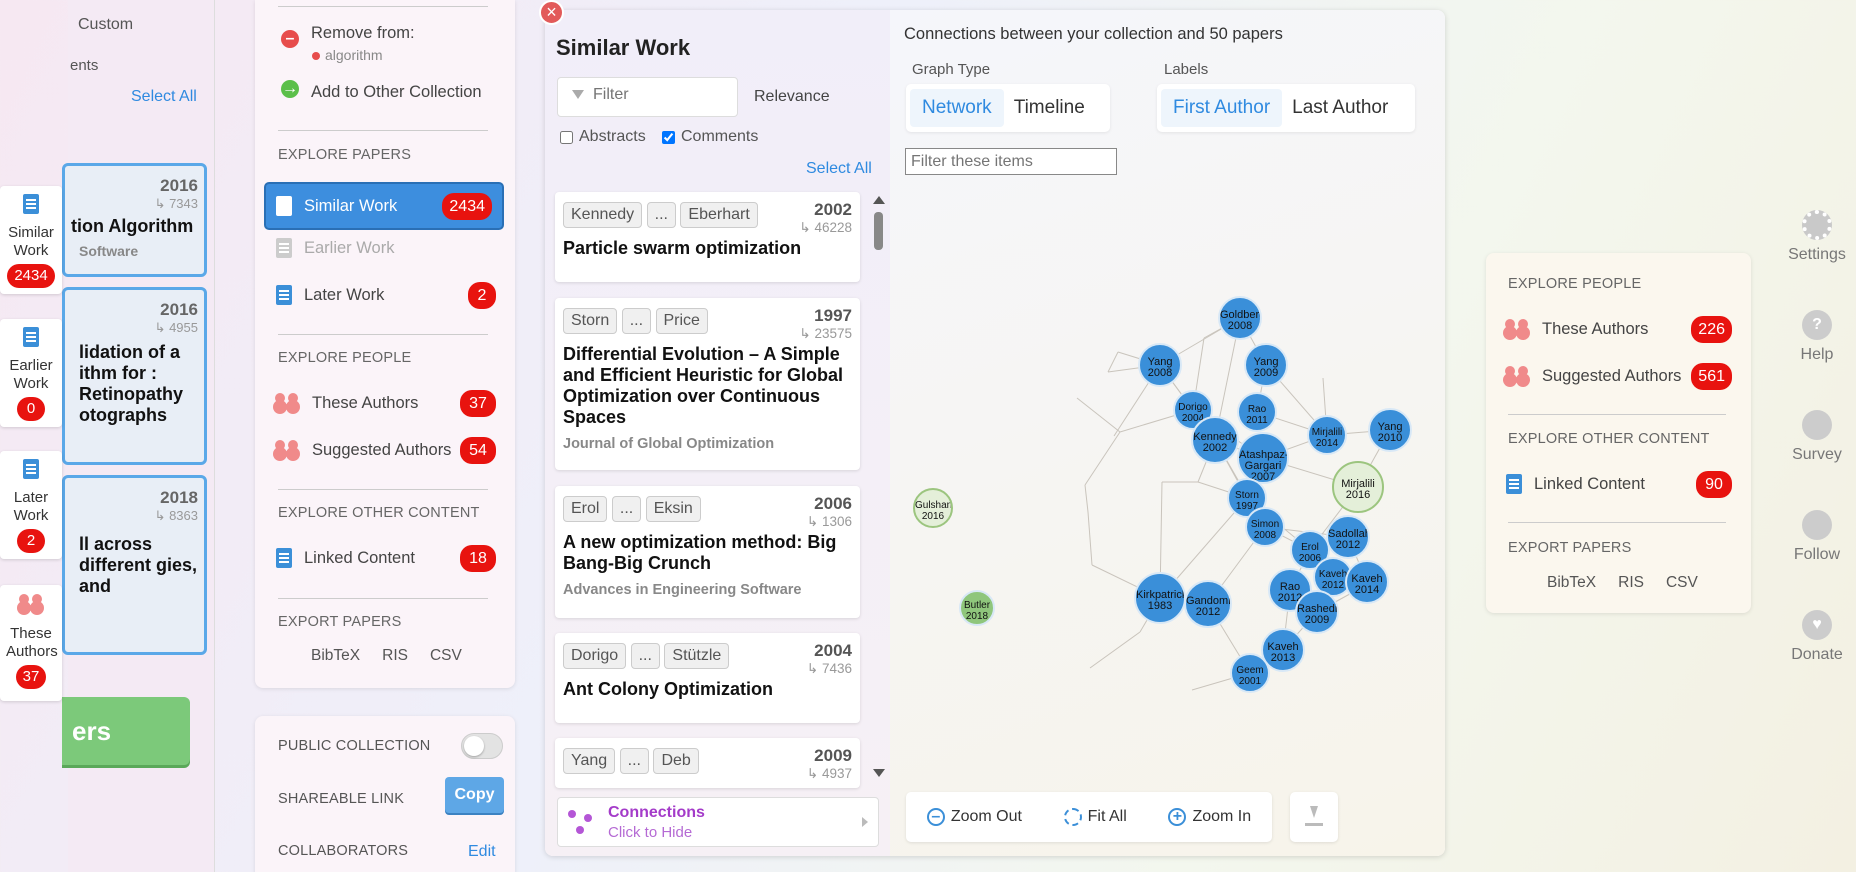 The width and height of the screenshot is (1856, 872). Describe the element at coordinates (385, 403) in the screenshot. I see `nav-these-authors: These Authors 37` at that location.